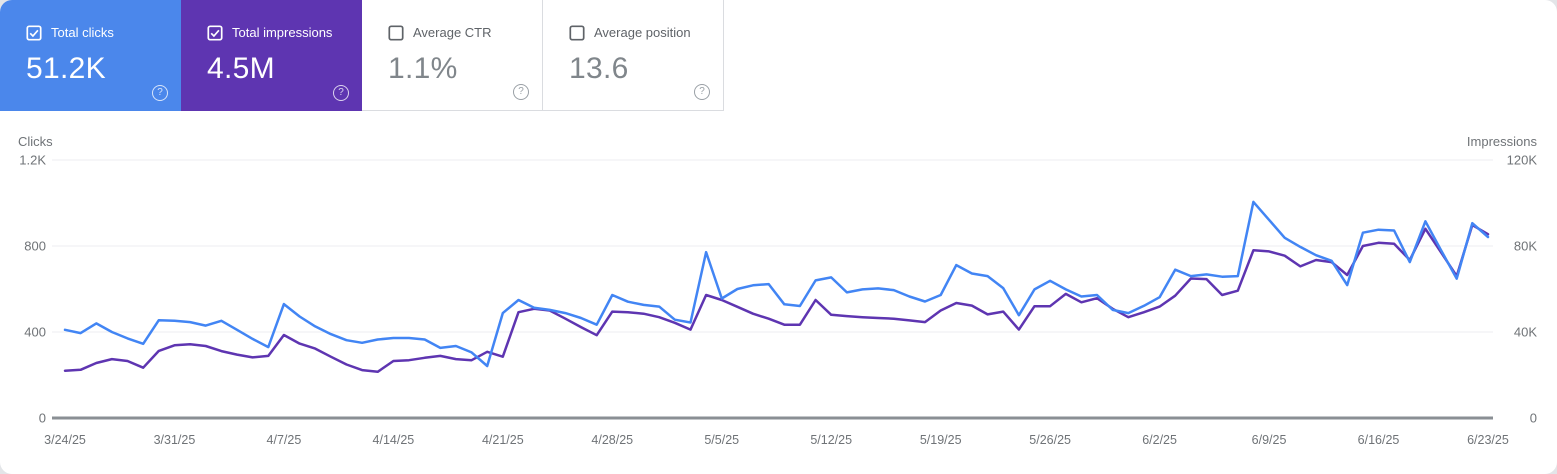 The image size is (1557, 474). I want to click on card-value: 51.2K, so click(66, 68).